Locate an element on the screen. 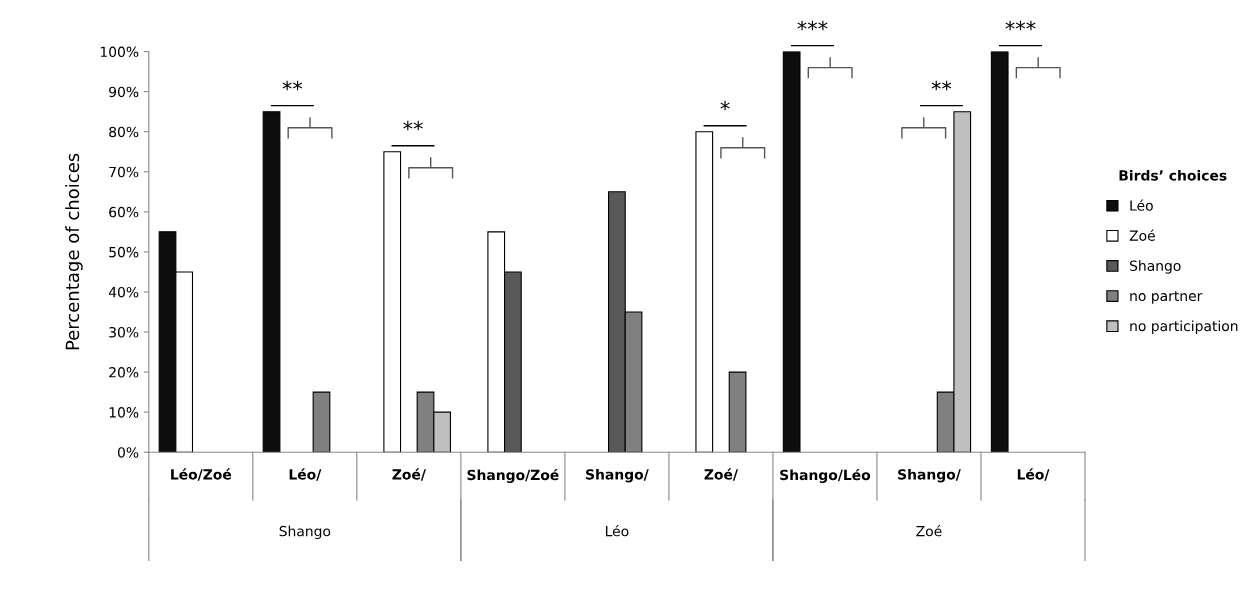  y-tick-label: 10% is located at coordinates (124, 412).